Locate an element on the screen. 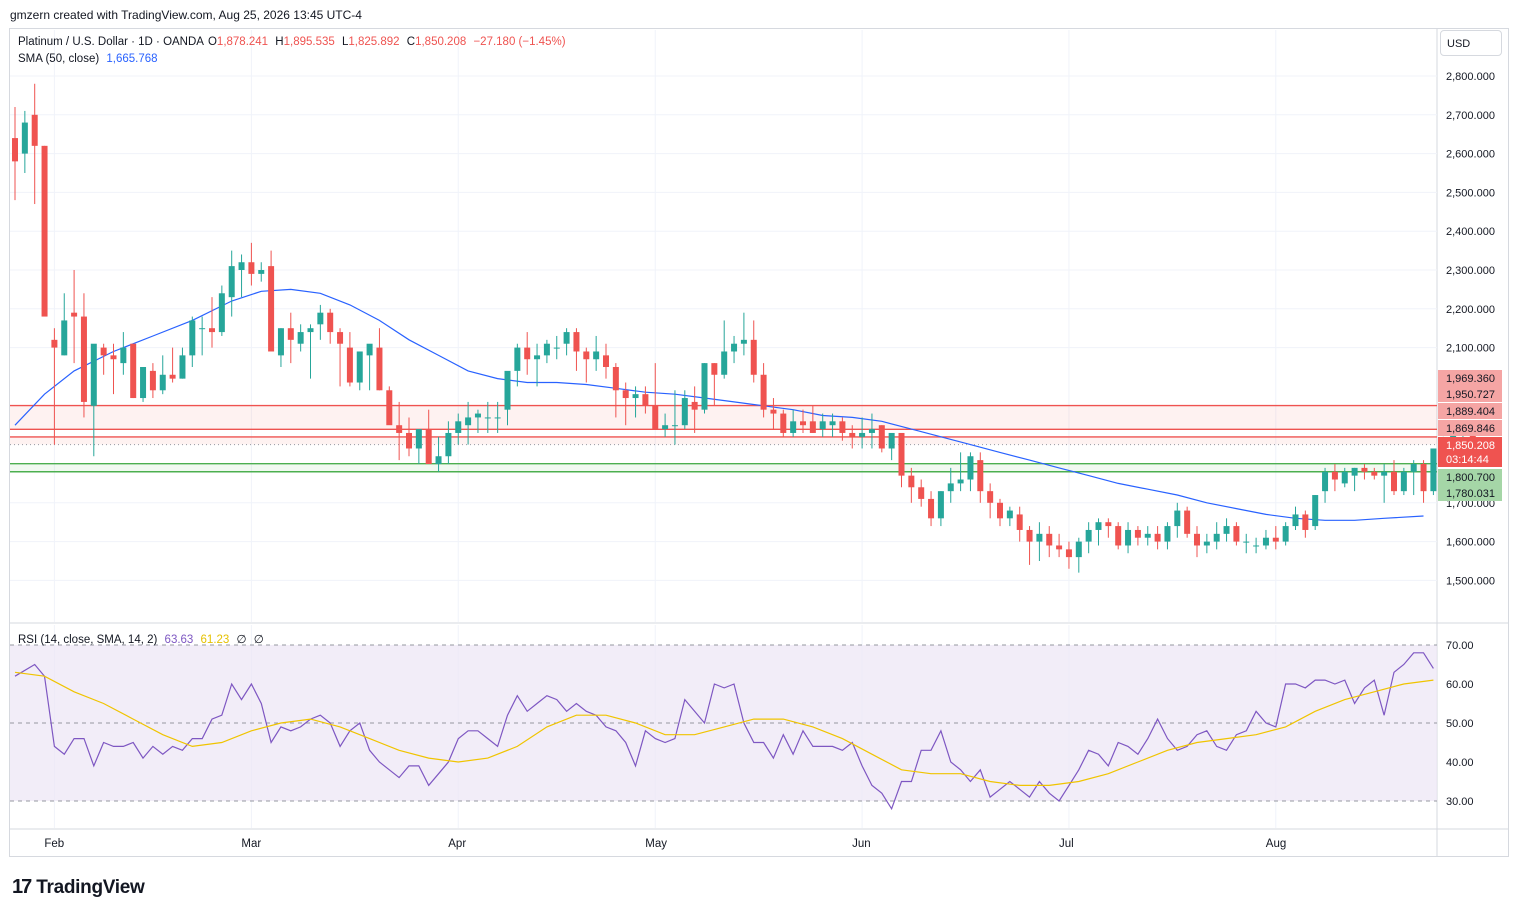  resistance-price-label: 1,889.404 is located at coordinates (1470, 411).